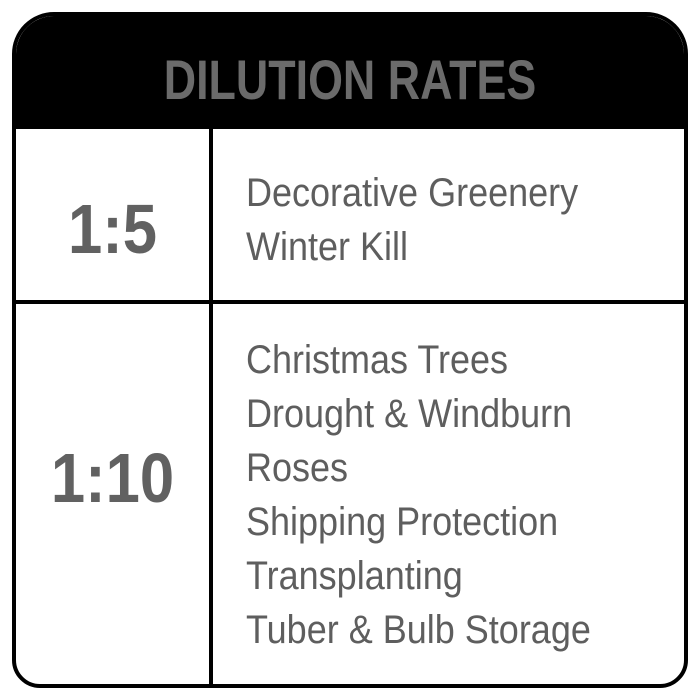 The width and height of the screenshot is (700, 700). Describe the element at coordinates (430, 220) in the screenshot. I see `uses-list-1-5: Decorative Greenery Winter Kill` at that location.